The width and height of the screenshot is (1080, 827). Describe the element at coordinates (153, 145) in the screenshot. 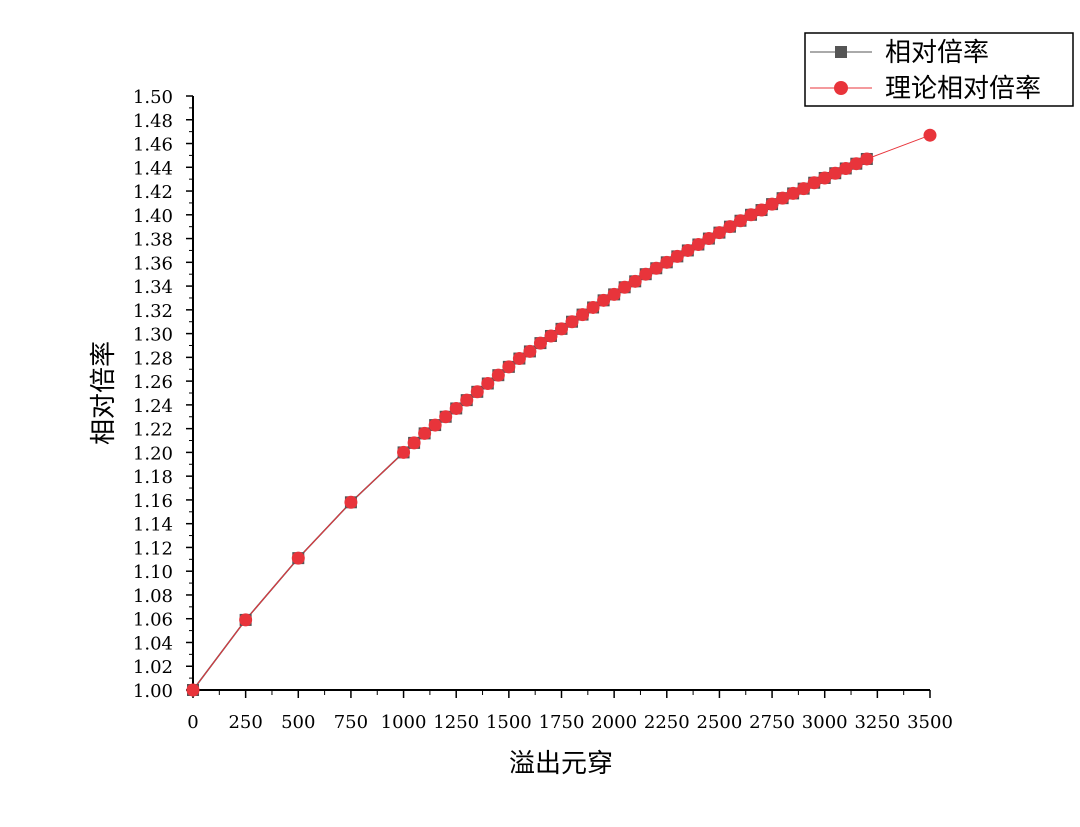

I see `y-tick-label: 1.46` at that location.